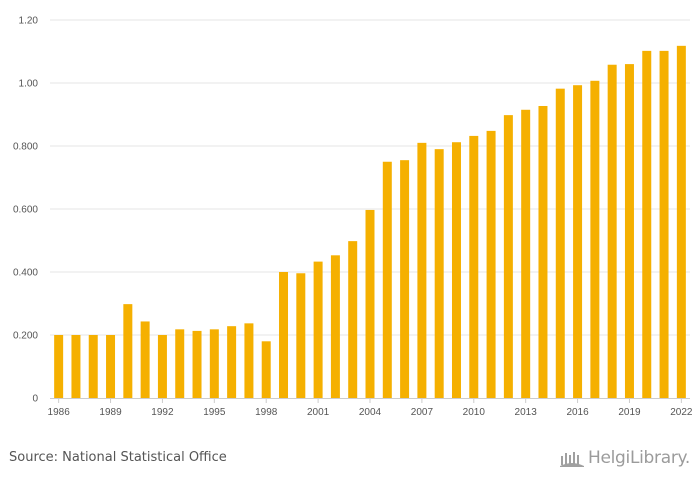  Describe the element at coordinates (387, 279) in the screenshot. I see `bar-2005` at that location.